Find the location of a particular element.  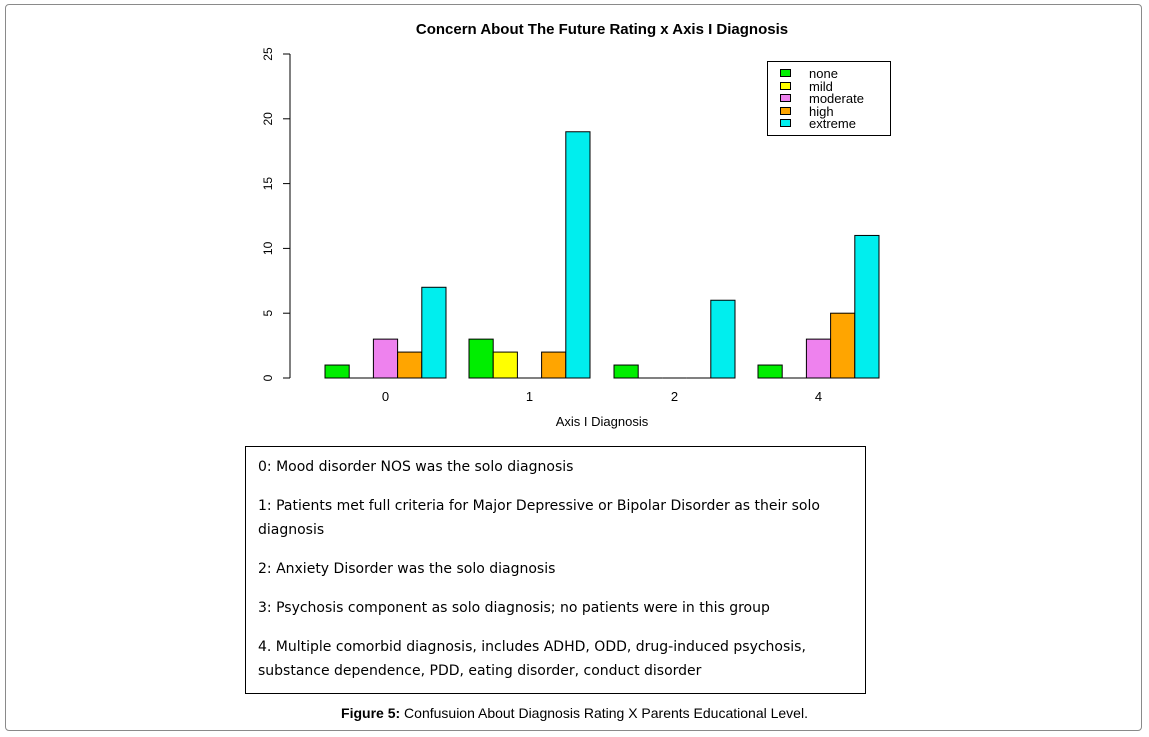

y-tick-label: 10 is located at coordinates (268, 248).